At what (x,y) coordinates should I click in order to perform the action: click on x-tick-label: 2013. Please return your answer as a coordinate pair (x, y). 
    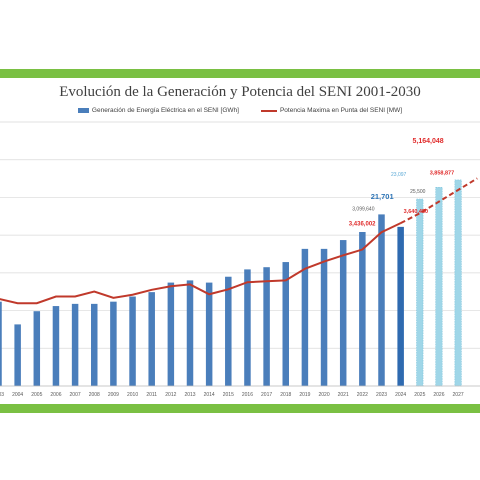
    Looking at the image, I should click on (189, 395).